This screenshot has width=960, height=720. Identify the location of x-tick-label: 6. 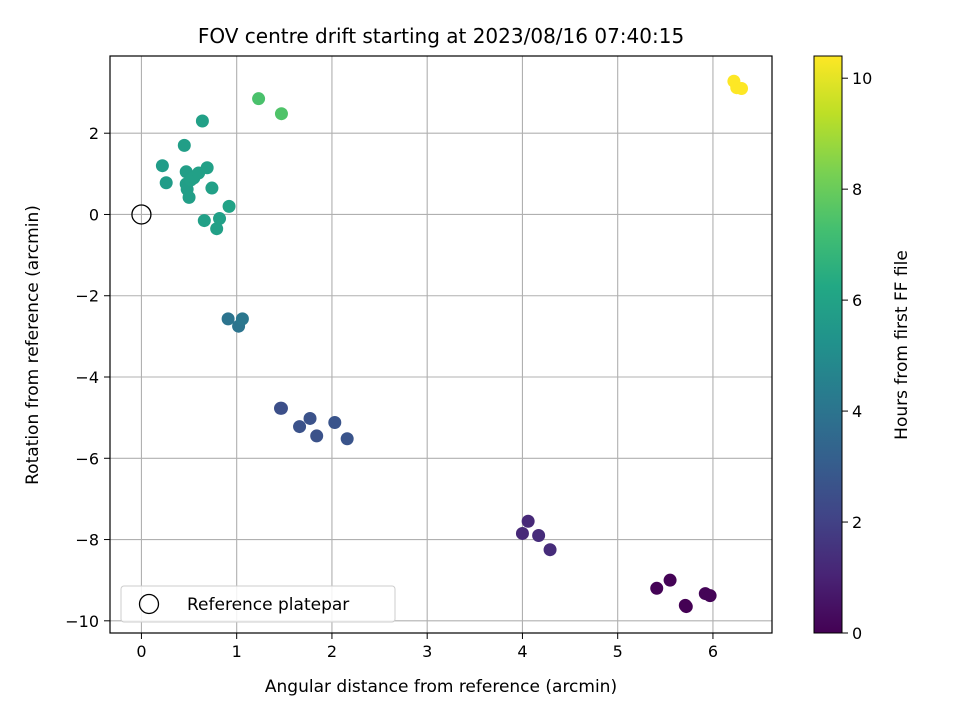
(713, 651).